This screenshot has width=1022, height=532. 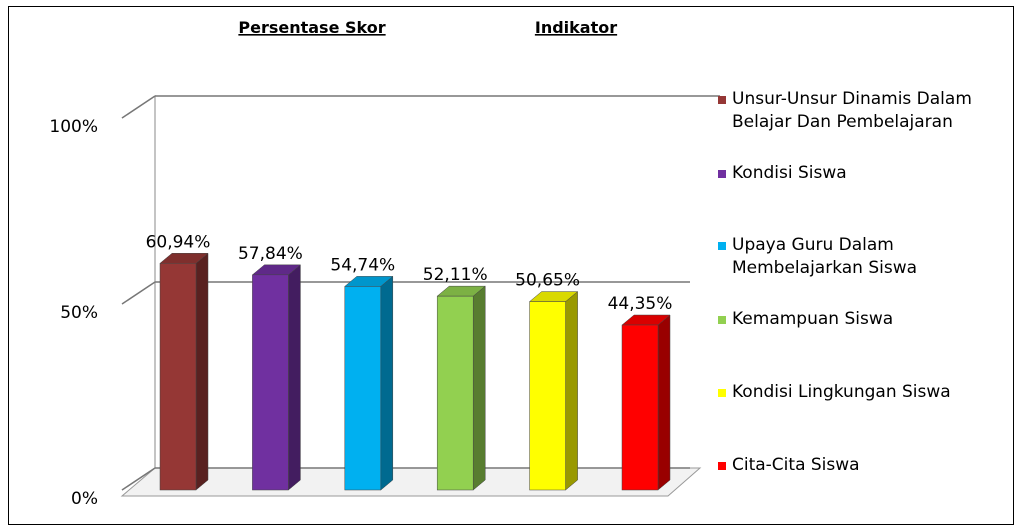 I want to click on value-label: 50,65%, so click(x=547, y=281).